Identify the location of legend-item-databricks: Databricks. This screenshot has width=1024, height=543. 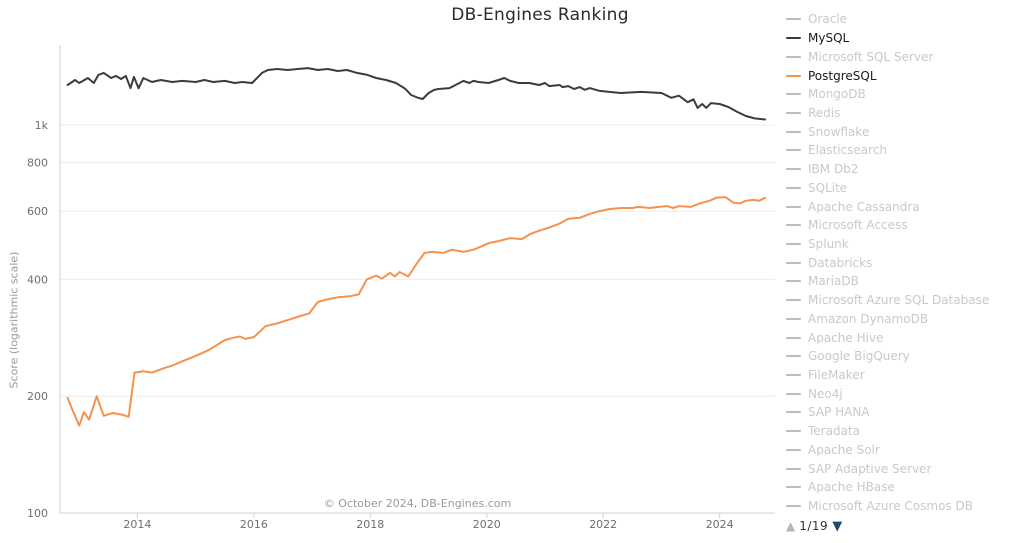
(904, 262).